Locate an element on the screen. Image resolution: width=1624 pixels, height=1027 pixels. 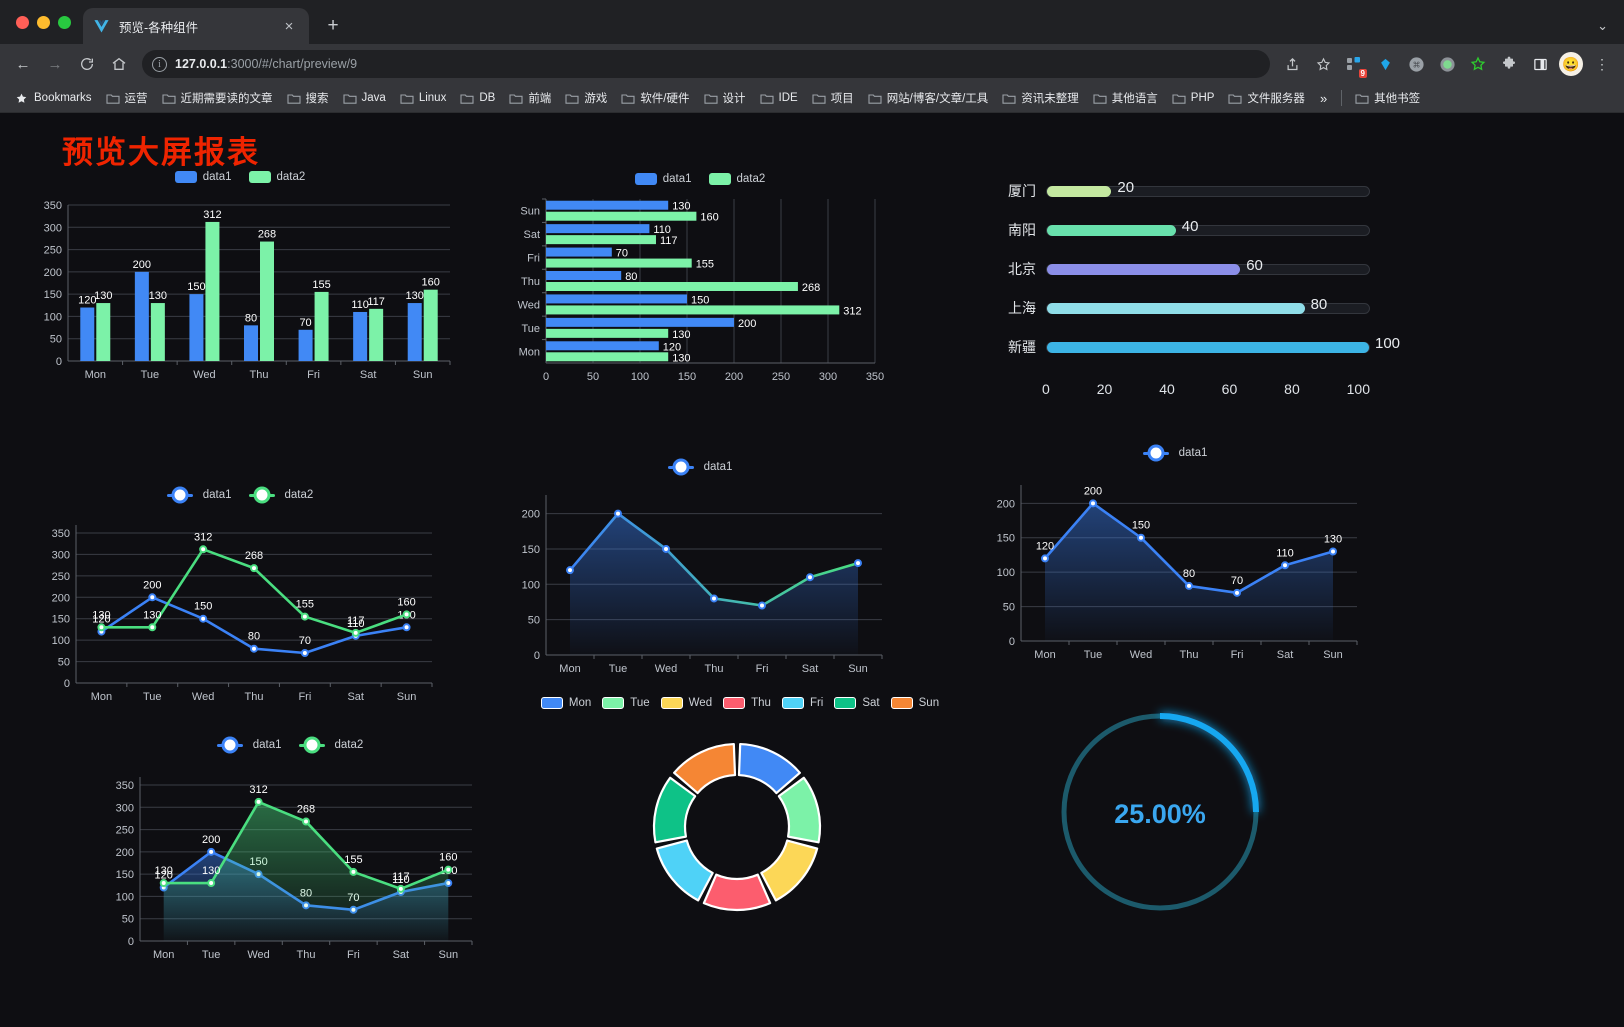
bookmark-folder-11: 项目 is located at coordinates (833, 98).